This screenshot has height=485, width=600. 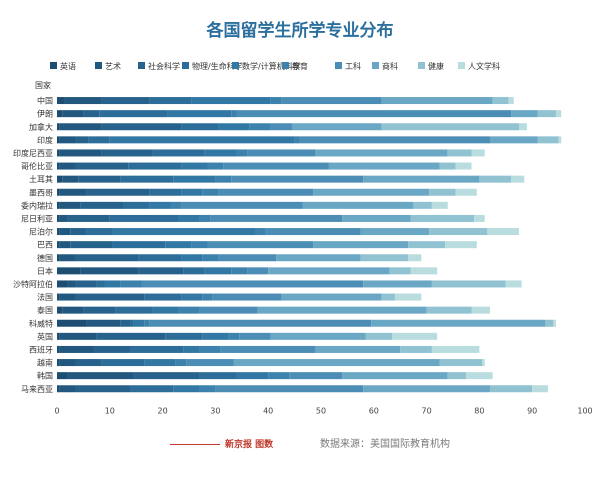 I want to click on legend-label: 社会科学, so click(x=164, y=66).